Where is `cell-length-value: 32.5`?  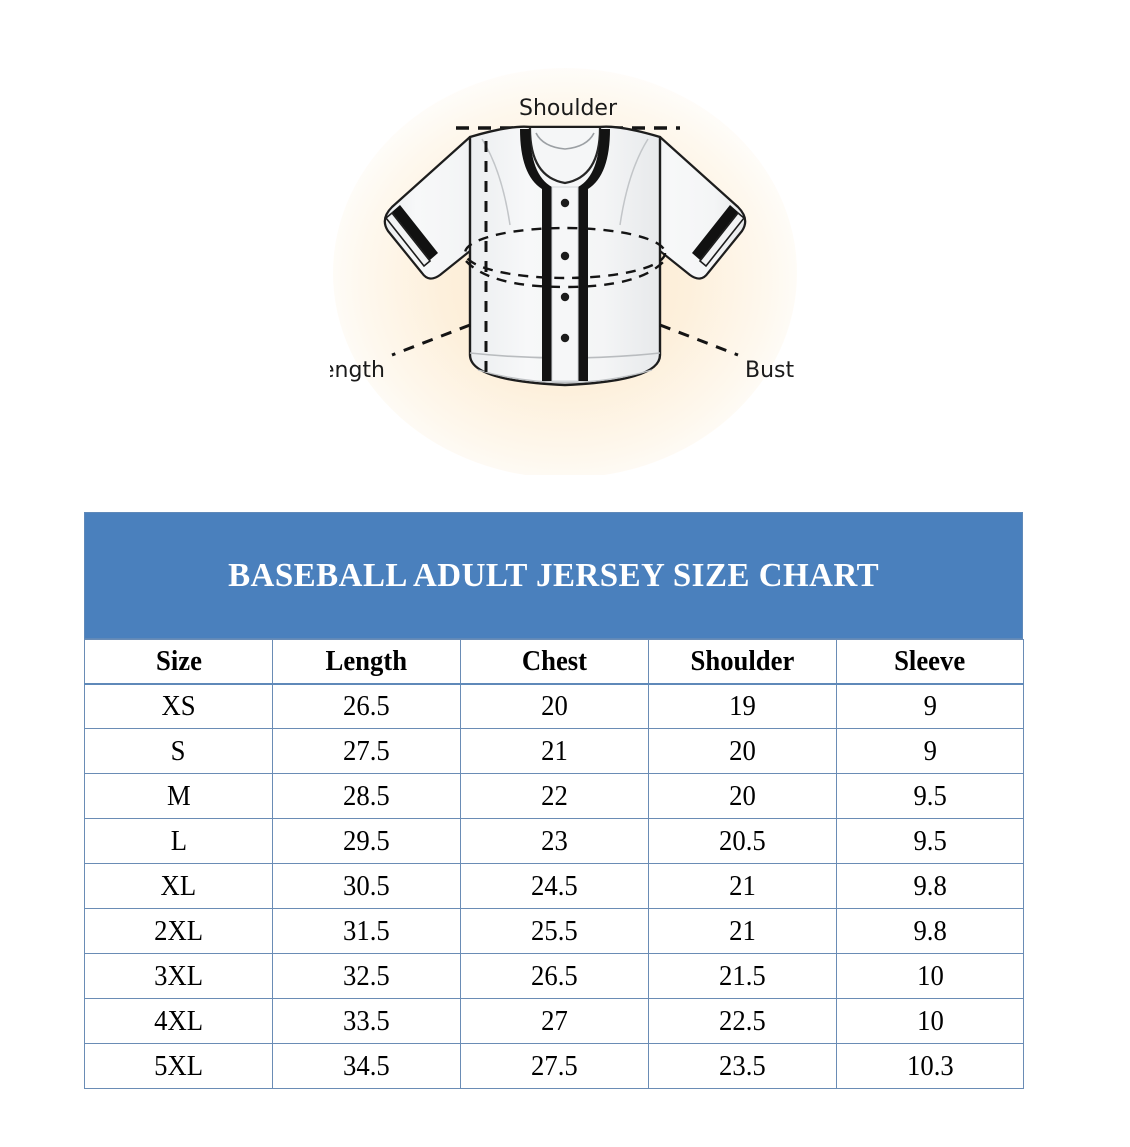 cell-length-value: 32.5 is located at coordinates (366, 975).